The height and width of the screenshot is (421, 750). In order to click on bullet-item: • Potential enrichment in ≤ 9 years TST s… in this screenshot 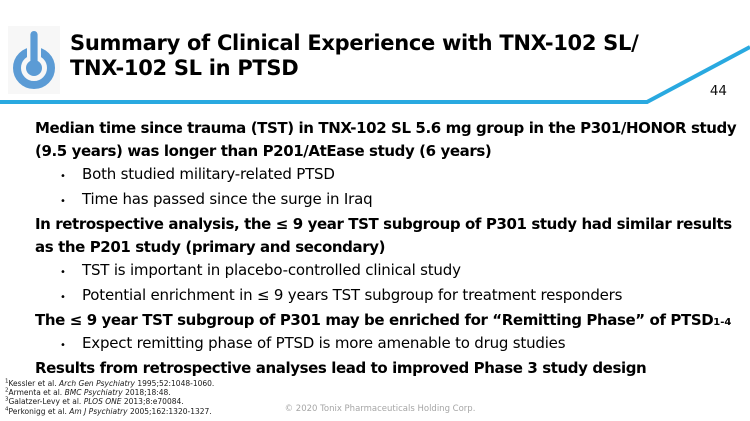, I will do `click(391, 296)`.